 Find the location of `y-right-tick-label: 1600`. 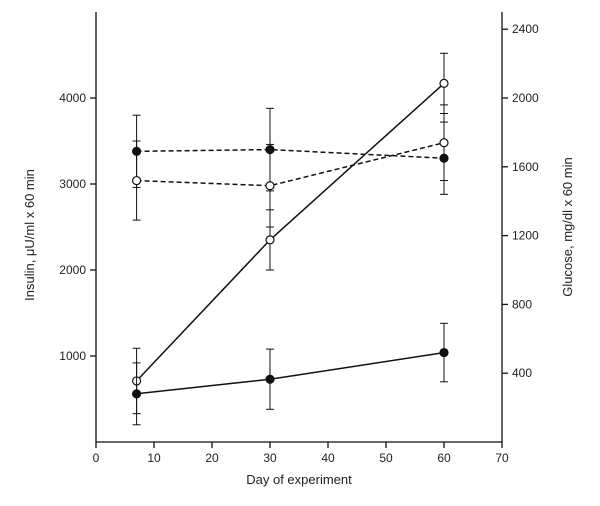

y-right-tick-label: 1600 is located at coordinates (525, 167).